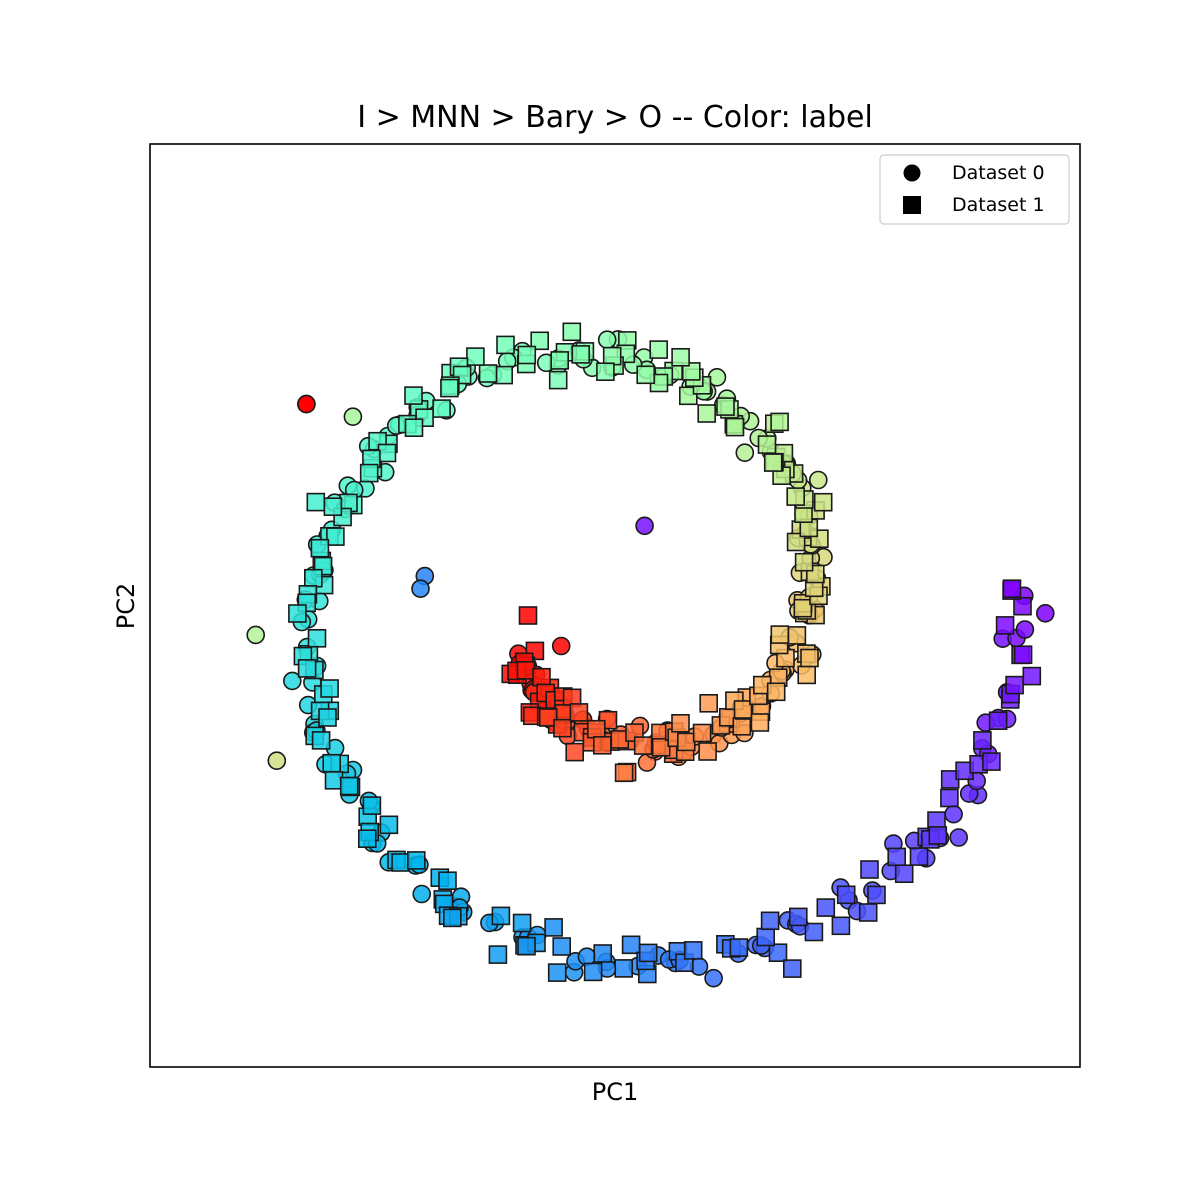 The height and width of the screenshot is (1200, 1200). What do you see at coordinates (998, 205) in the screenshot?
I see `legend-label-dataset-1: Dataset 1` at bounding box center [998, 205].